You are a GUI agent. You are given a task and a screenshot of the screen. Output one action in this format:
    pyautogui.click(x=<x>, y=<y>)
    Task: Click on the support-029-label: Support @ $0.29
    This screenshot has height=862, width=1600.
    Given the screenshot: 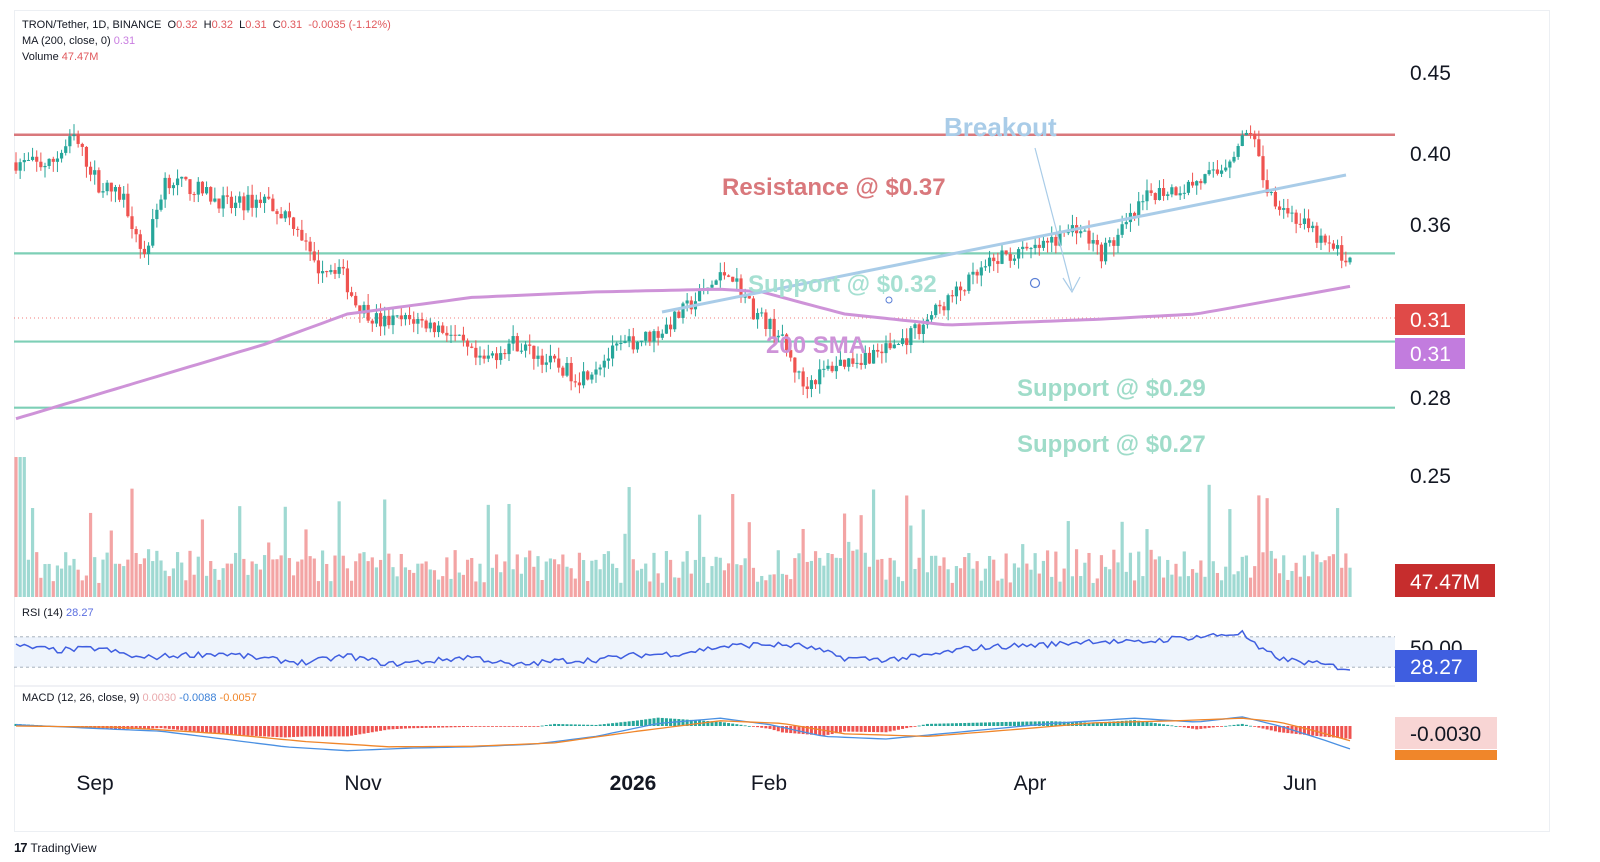 What is the action you would take?
    pyautogui.click(x=1111, y=388)
    